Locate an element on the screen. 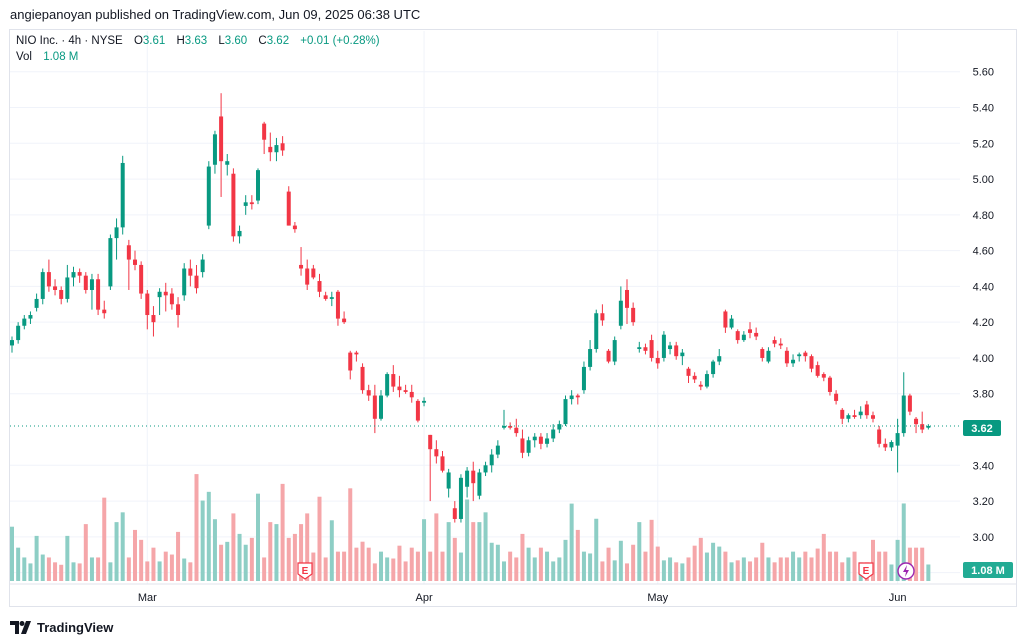  lightning-icon is located at coordinates (906, 571).